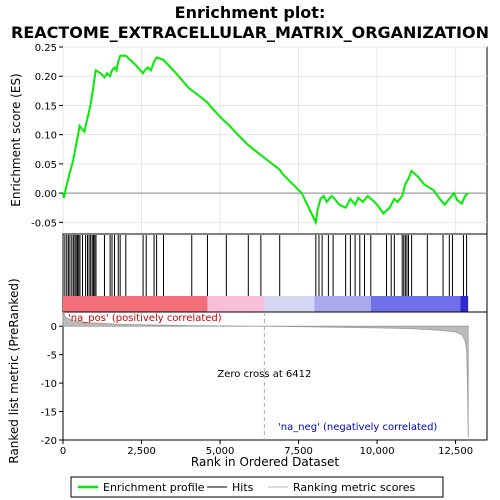 The height and width of the screenshot is (500, 500). Describe the element at coordinates (63, 451) in the screenshot. I see `x-tick-label: 0` at that location.